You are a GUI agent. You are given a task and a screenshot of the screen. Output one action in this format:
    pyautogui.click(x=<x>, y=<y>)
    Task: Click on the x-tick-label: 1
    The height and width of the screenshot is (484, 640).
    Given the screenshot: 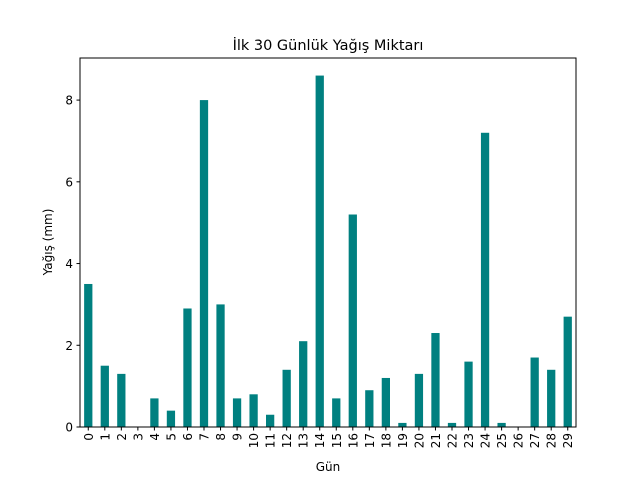 What is the action you would take?
    pyautogui.click(x=105, y=437)
    